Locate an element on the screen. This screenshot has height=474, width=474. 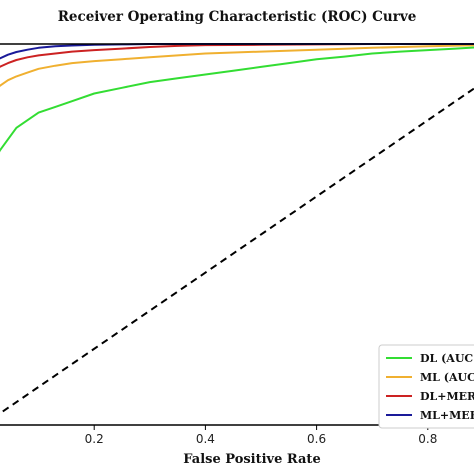
legend-label: ML+MER is located at coordinates (447, 415).